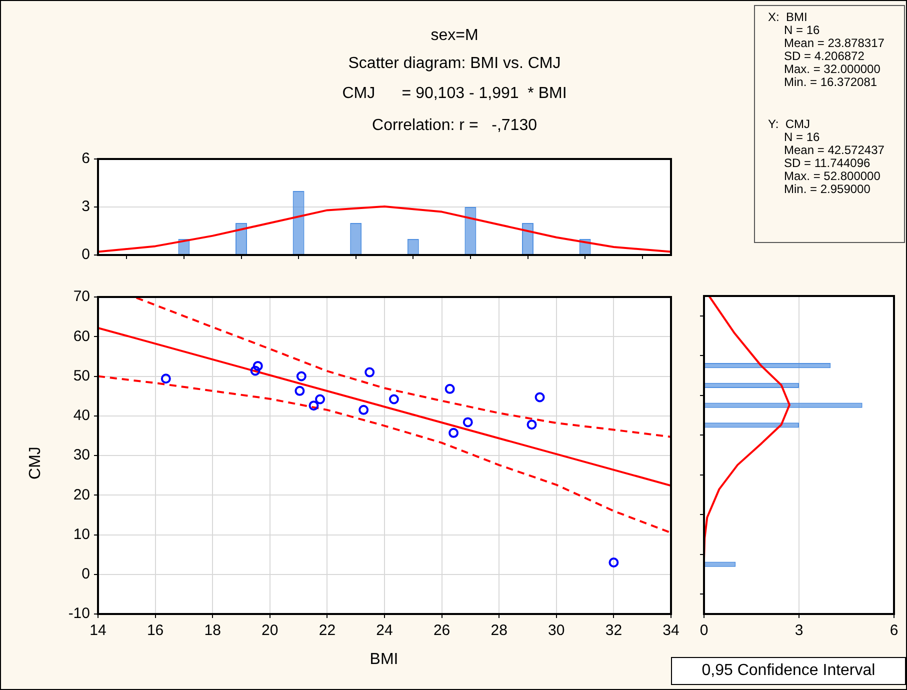 Image resolution: width=907 pixels, height=690 pixels. I want to click on text: X: BMI N = 16 Mean = 23.878317 SD = 4.206872 Max. = 32.000000 Min. = 16.372081, so click(826, 49).